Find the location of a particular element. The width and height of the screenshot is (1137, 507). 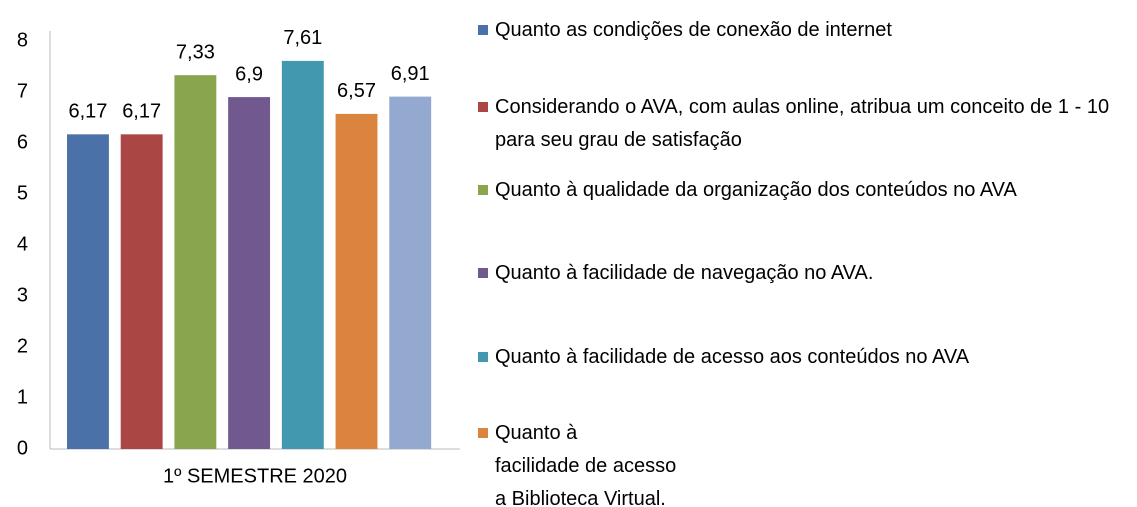

legend-item: Quanto à facilidade de navegação no AVA. is located at coordinates (806, 273).